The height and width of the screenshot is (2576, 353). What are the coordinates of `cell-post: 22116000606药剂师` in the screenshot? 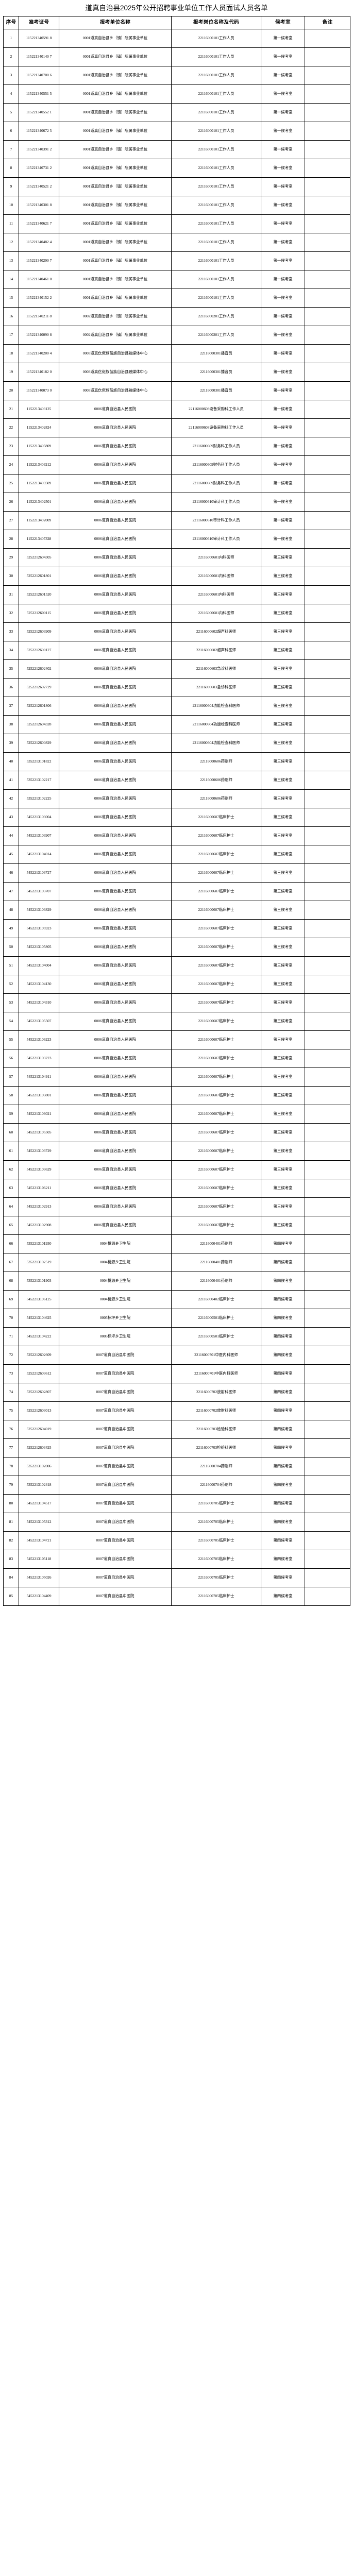 It's located at (216, 762).